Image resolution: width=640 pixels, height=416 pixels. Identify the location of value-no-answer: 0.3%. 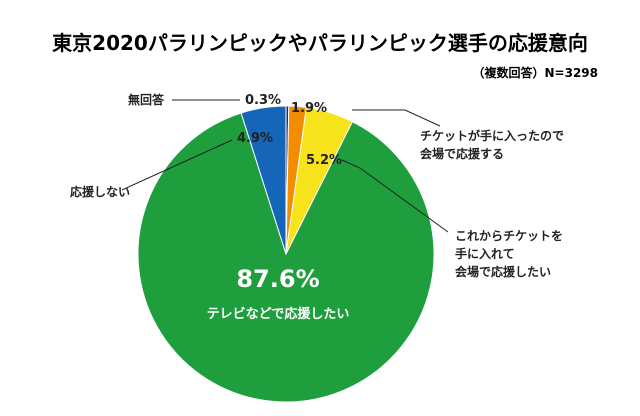
(263, 100).